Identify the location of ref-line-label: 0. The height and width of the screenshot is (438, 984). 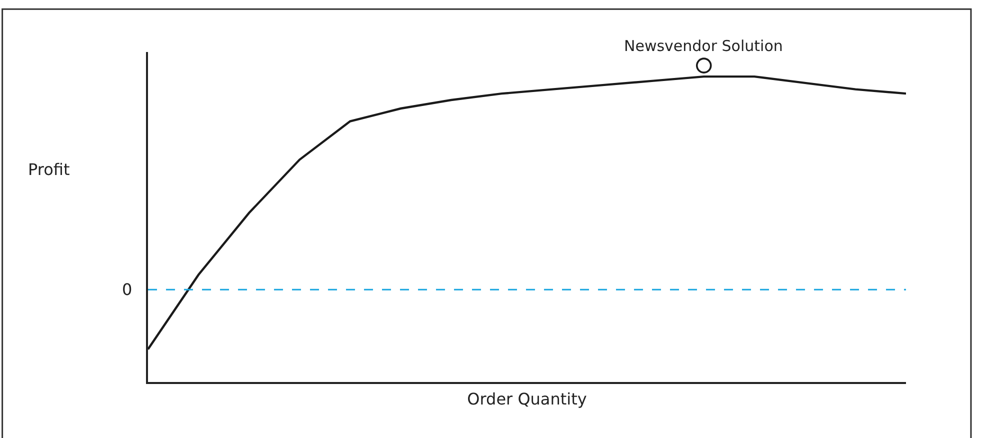
(127, 289).